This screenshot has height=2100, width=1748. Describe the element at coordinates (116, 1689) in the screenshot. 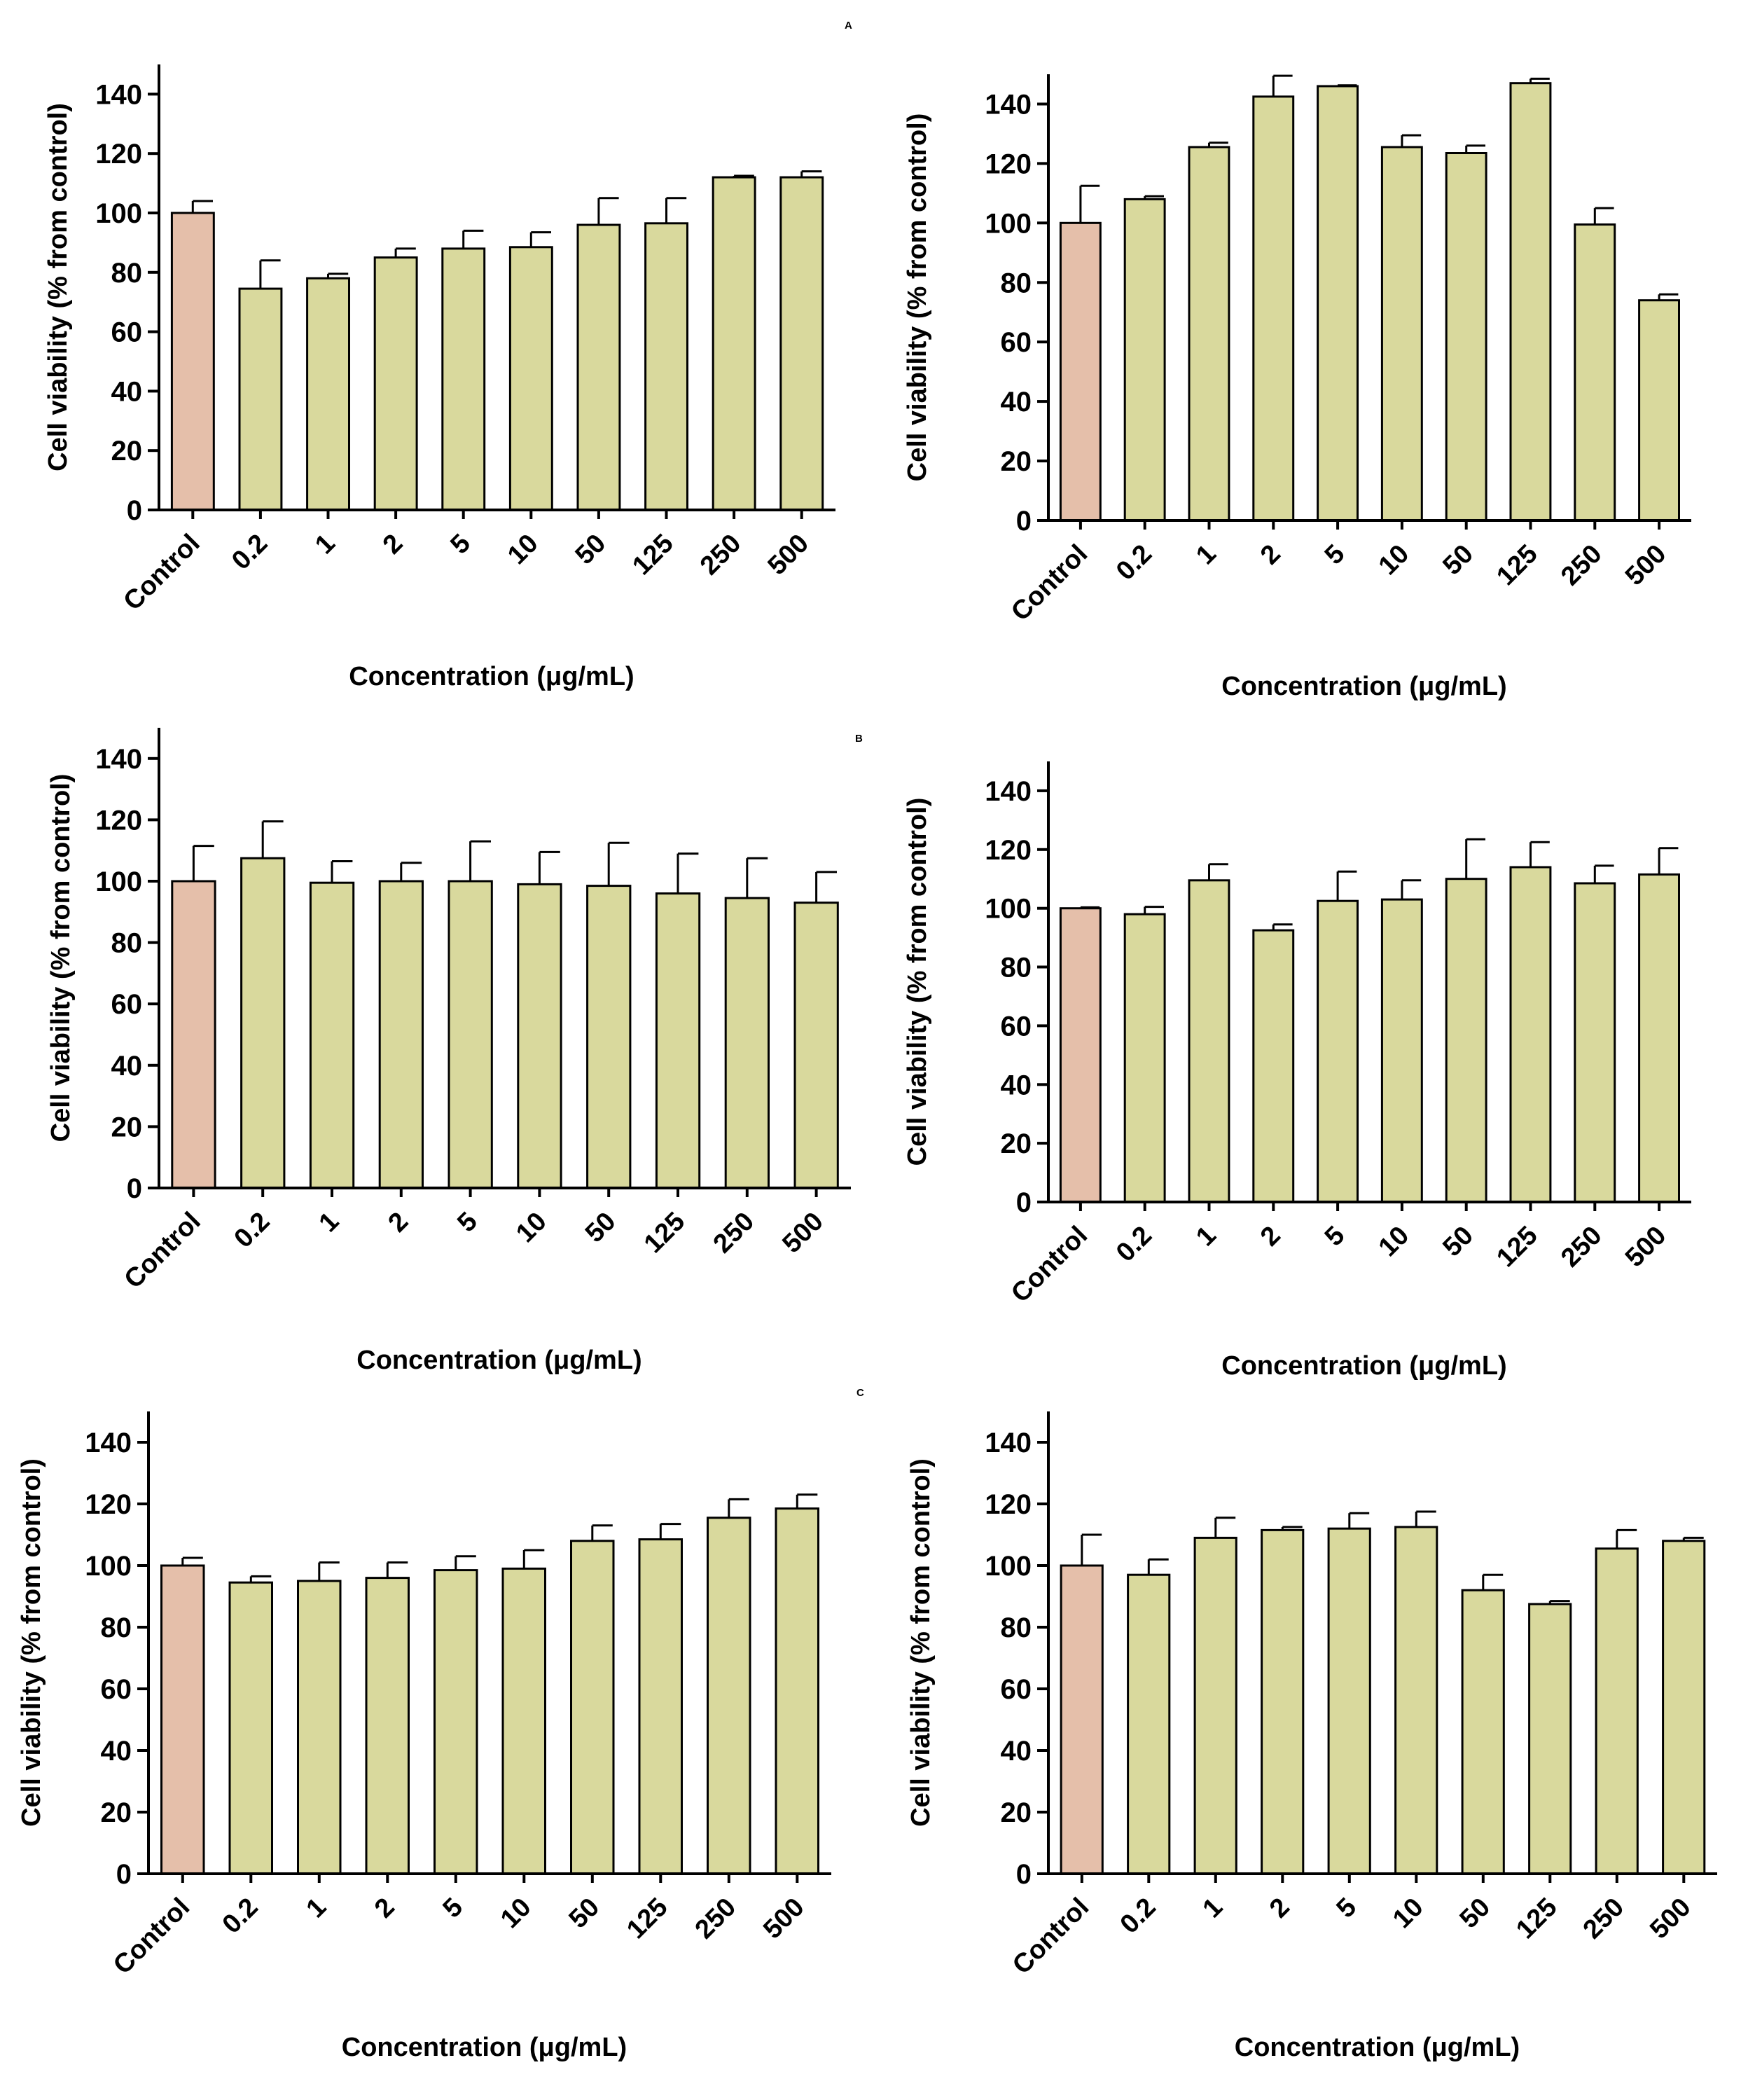

I see `chart5-y-tick-label-60: 60` at that location.